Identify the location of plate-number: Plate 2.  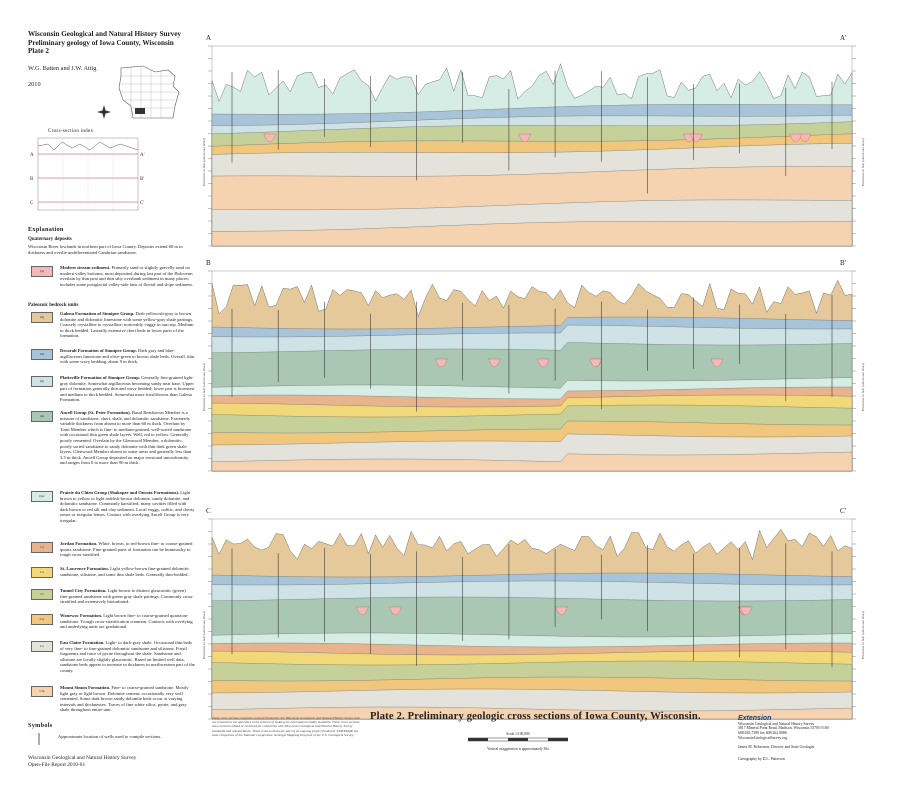
(38, 51).